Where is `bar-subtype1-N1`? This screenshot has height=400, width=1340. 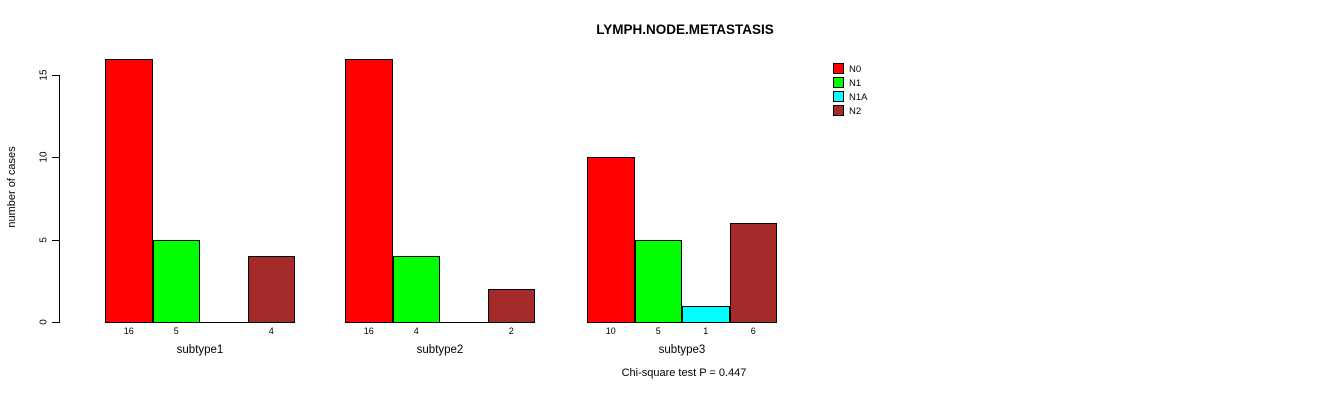
bar-subtype1-N1 is located at coordinates (176, 281).